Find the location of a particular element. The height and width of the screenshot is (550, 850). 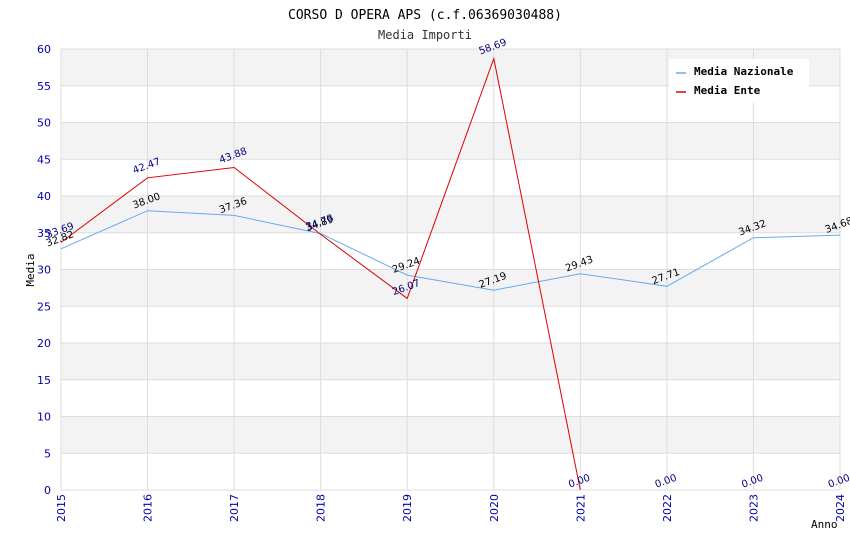

y-axis-ticks: 0 5 10 15 20 25 30 35 40 45 50 55 60 is located at coordinates (44, 270).